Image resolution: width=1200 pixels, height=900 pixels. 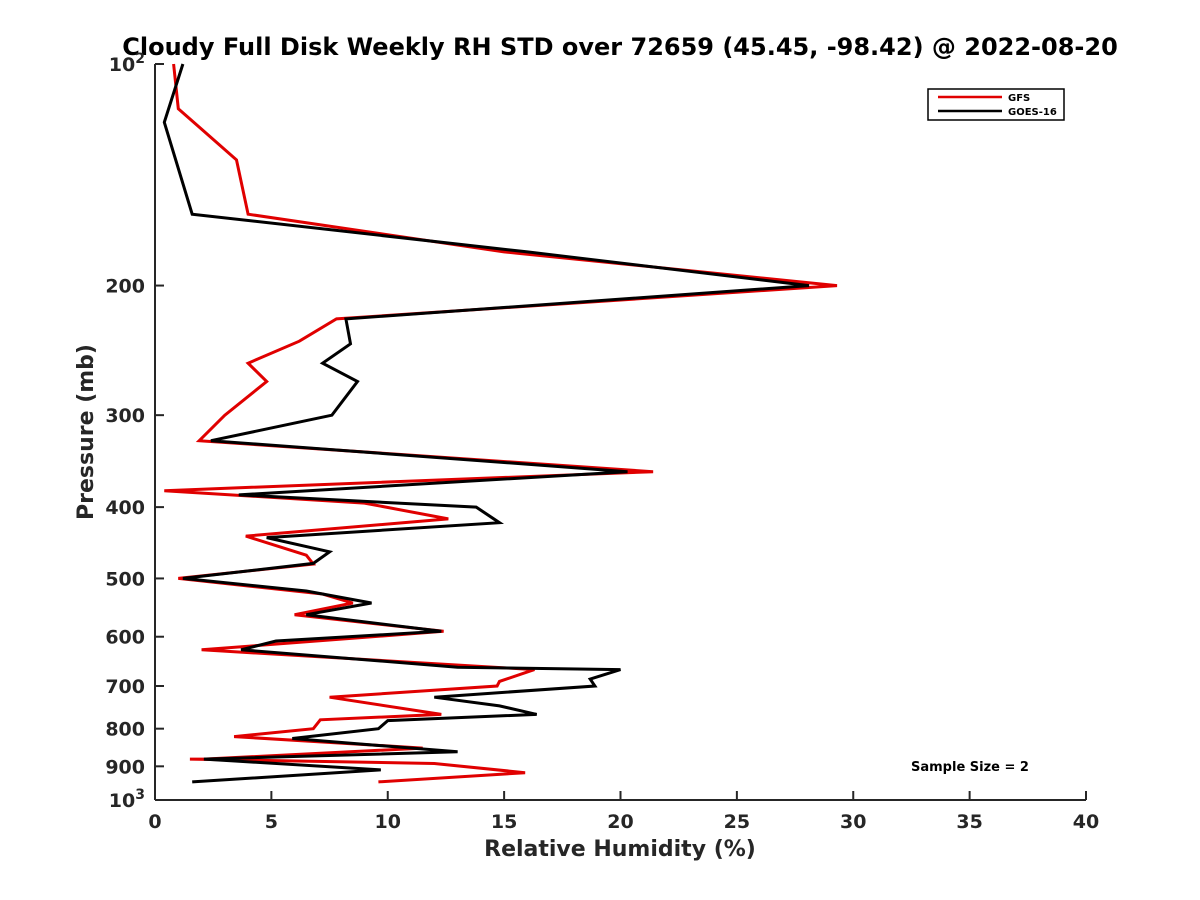 I want to click on y-tick-label: 200, so click(x=125, y=287).